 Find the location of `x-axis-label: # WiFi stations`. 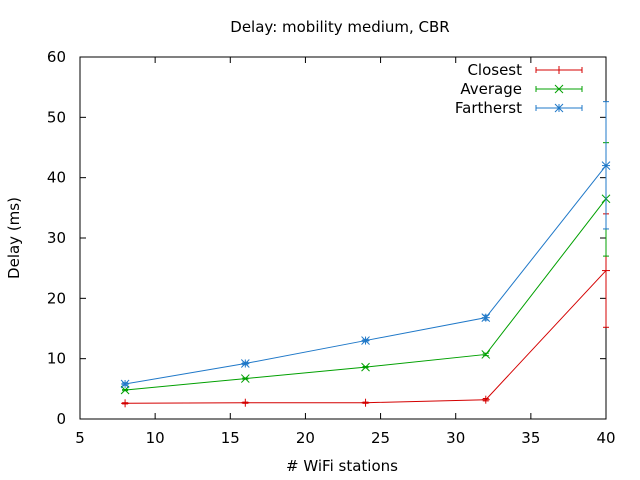

x-axis-label: # WiFi stations is located at coordinates (342, 466).